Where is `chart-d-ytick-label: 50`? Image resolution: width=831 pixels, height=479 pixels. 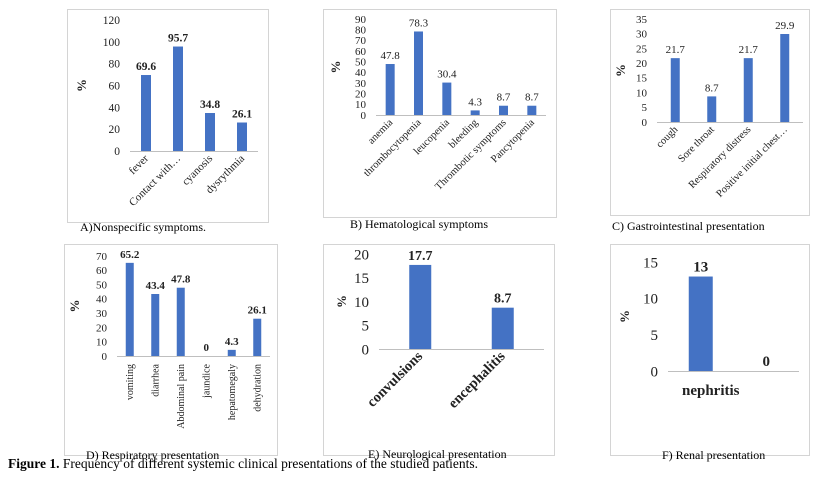
chart-d-ytick-label: 50 is located at coordinates (102, 285).